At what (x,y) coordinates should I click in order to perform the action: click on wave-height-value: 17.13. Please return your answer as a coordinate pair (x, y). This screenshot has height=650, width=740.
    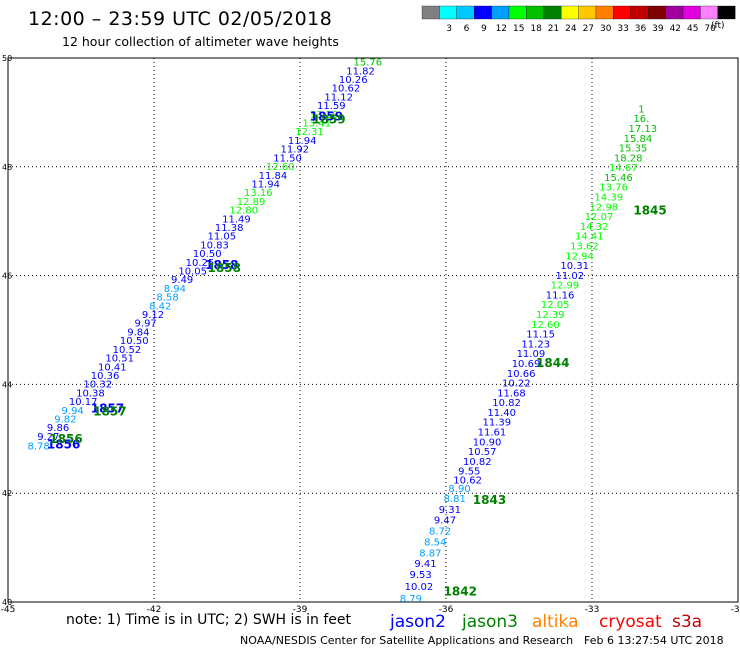
    Looking at the image, I should click on (643, 129).